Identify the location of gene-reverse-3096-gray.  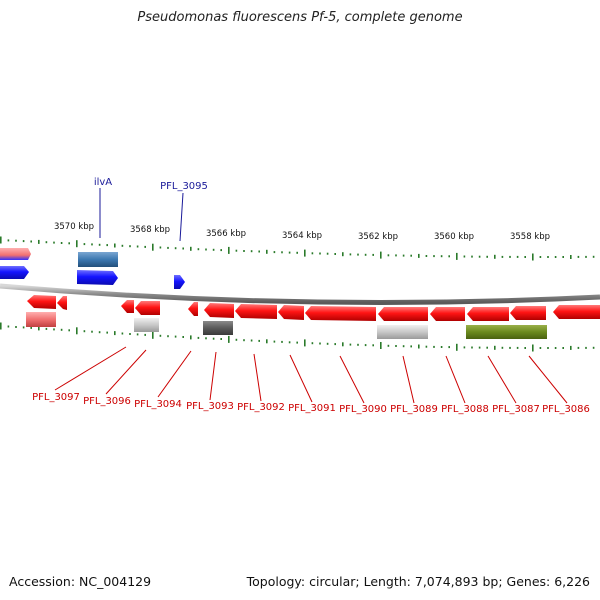
(146, 325).